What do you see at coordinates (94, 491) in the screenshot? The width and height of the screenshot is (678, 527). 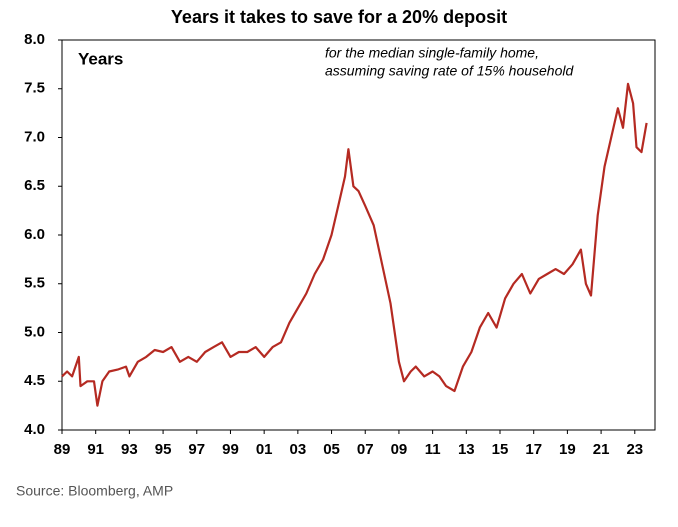 I see `source: Source: Bloomberg, AMP` at bounding box center [94, 491].